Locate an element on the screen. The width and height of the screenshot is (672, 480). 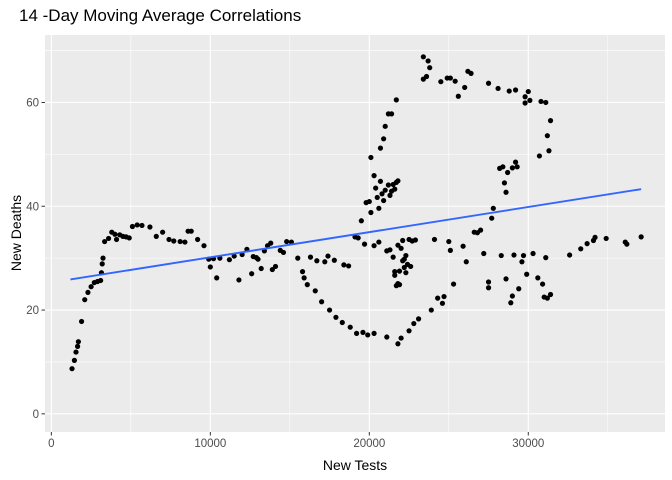
x-axis-title: New Tests is located at coordinates (355, 465).